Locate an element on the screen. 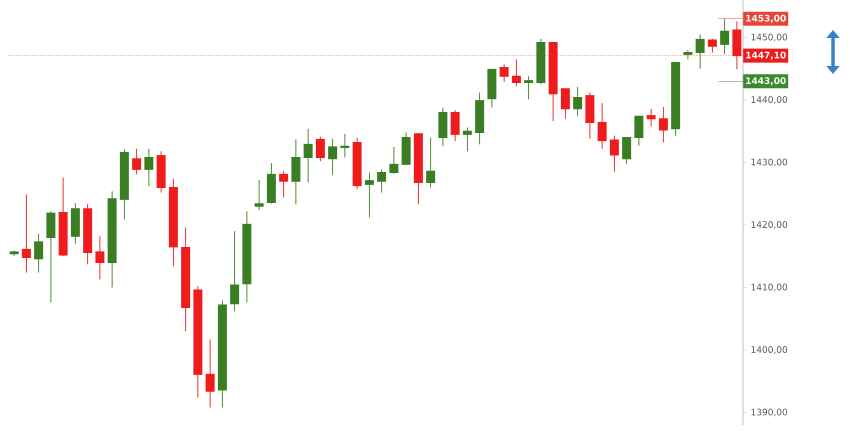 Image resolution: width=850 pixels, height=431 pixels. y-tick-label: 1430,00 is located at coordinates (770, 162).